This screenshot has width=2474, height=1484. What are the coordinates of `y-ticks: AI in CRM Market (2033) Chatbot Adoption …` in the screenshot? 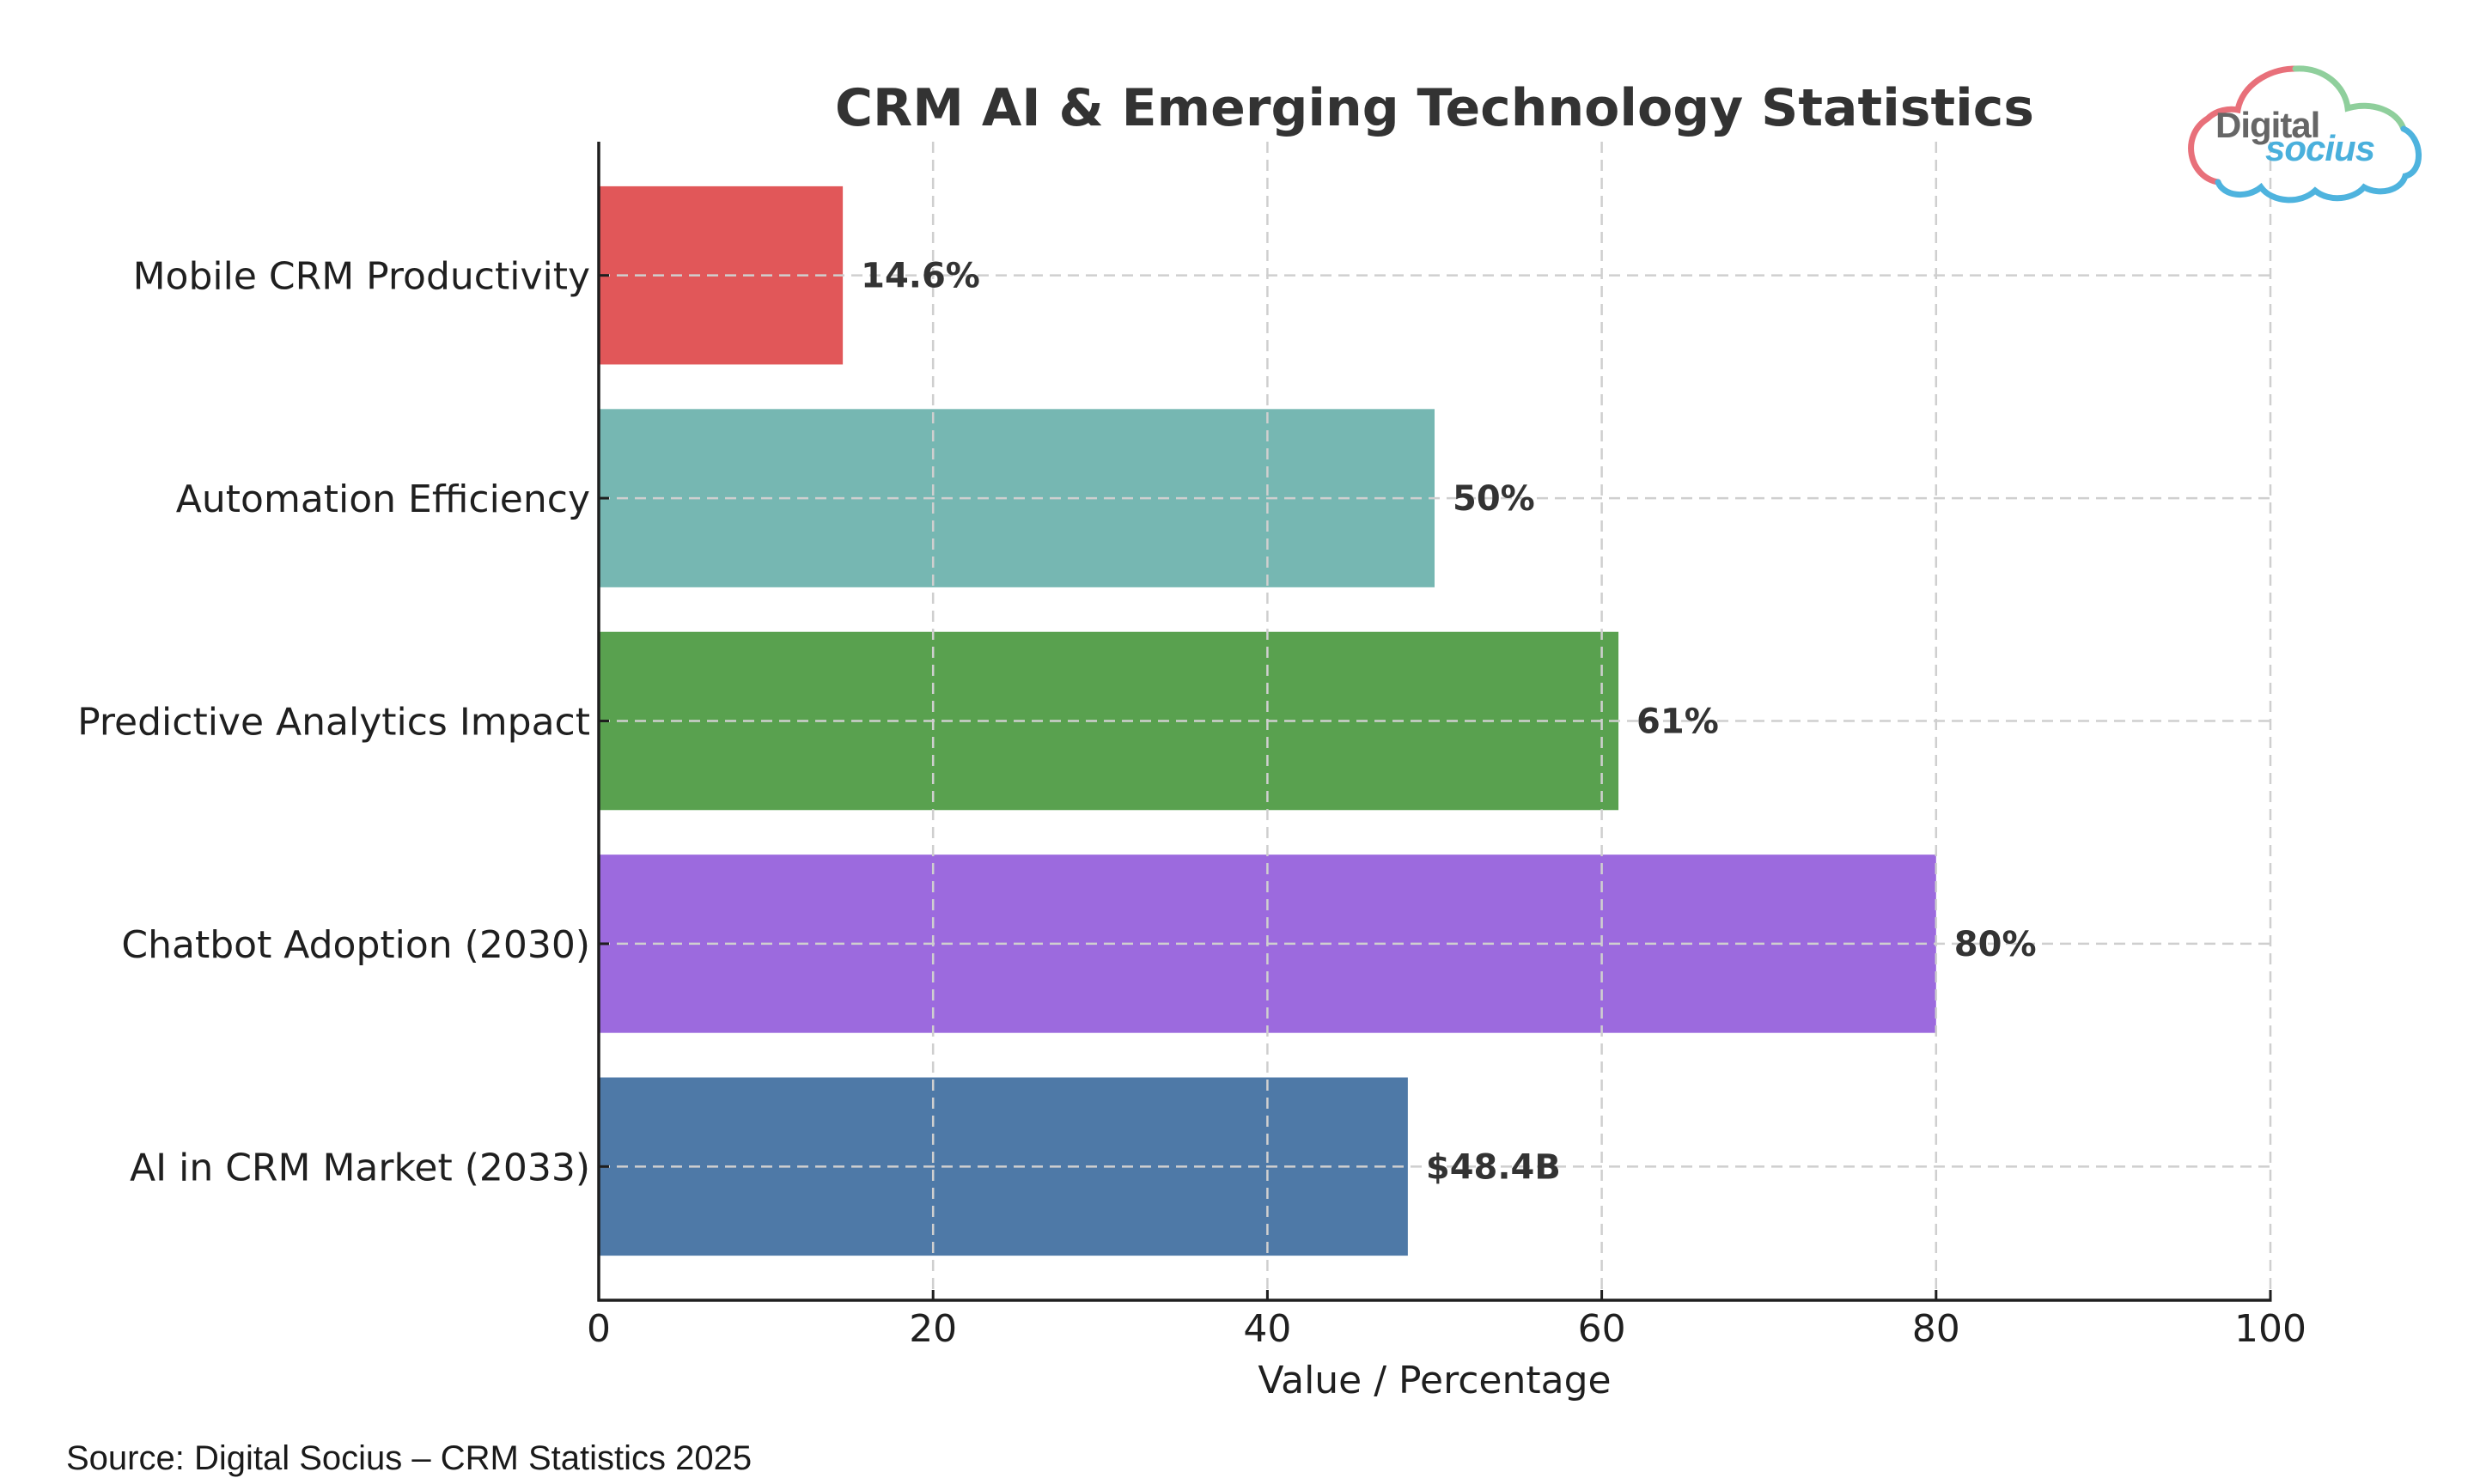 It's located at (343, 722).